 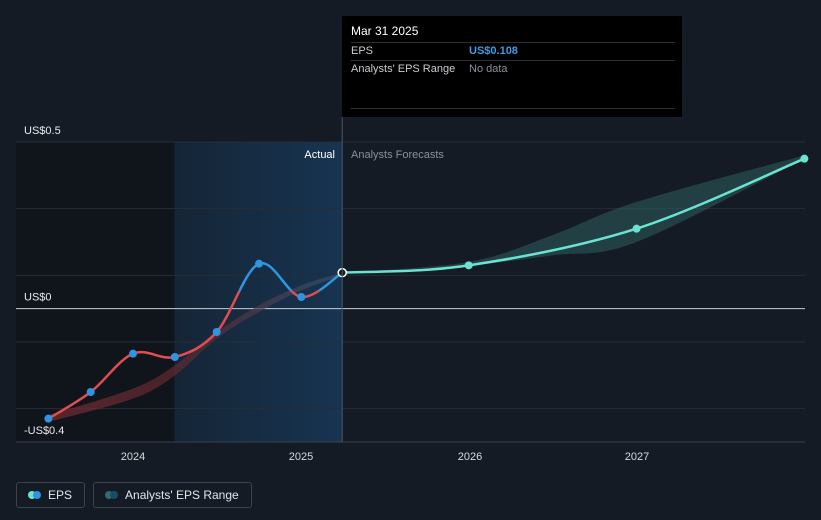 What do you see at coordinates (301, 457) in the screenshot?
I see `x-tick-label: 2025` at bounding box center [301, 457].